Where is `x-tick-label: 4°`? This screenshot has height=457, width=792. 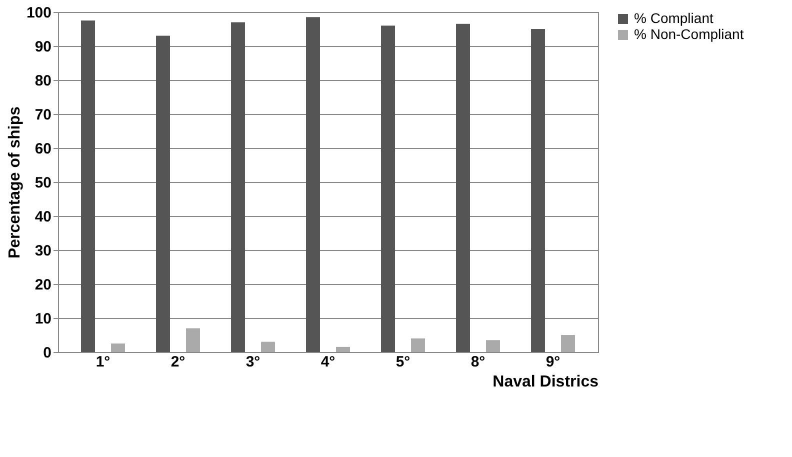
x-tick-label: 4° is located at coordinates (328, 362).